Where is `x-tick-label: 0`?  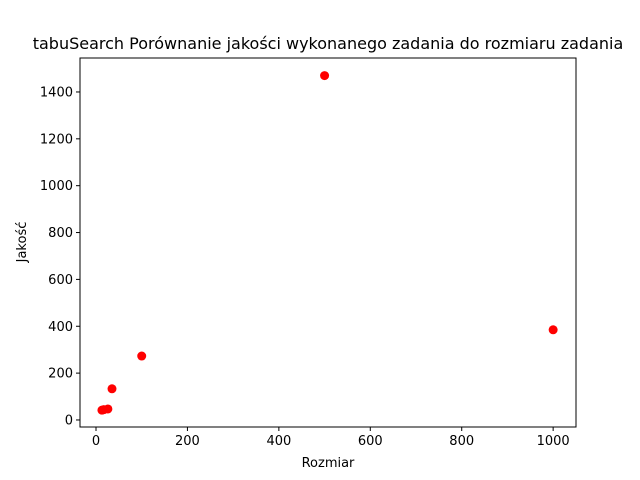 x-tick-label: 0 is located at coordinates (96, 441).